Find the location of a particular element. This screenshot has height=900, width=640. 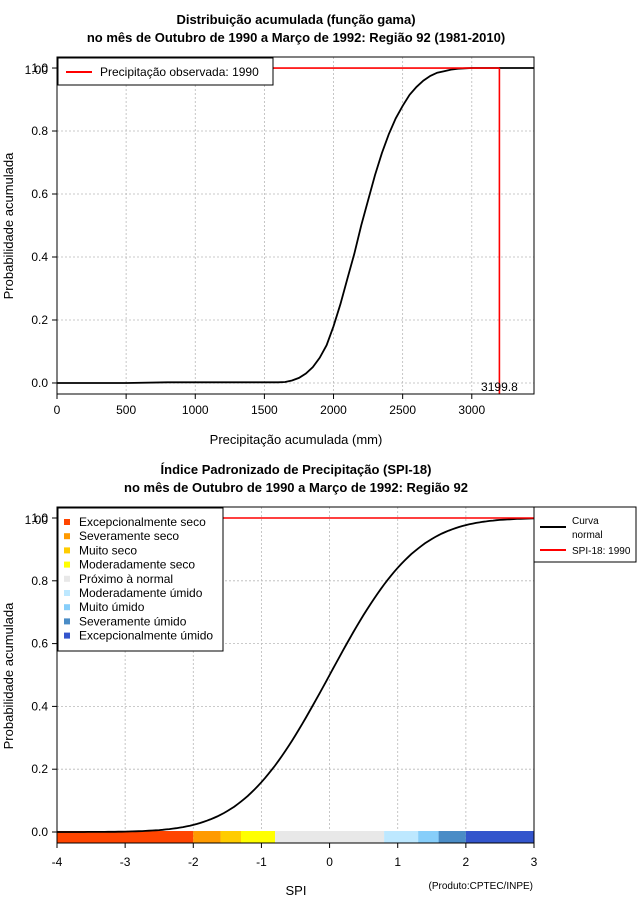

spi-y-tick-label: 0.4 is located at coordinates (39, 706).